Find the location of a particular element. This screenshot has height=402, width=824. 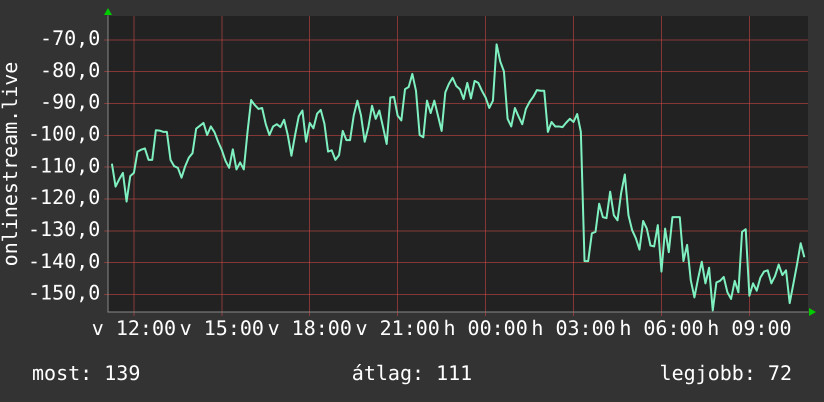

x-tick-label: h 09:00 is located at coordinates (749, 328).